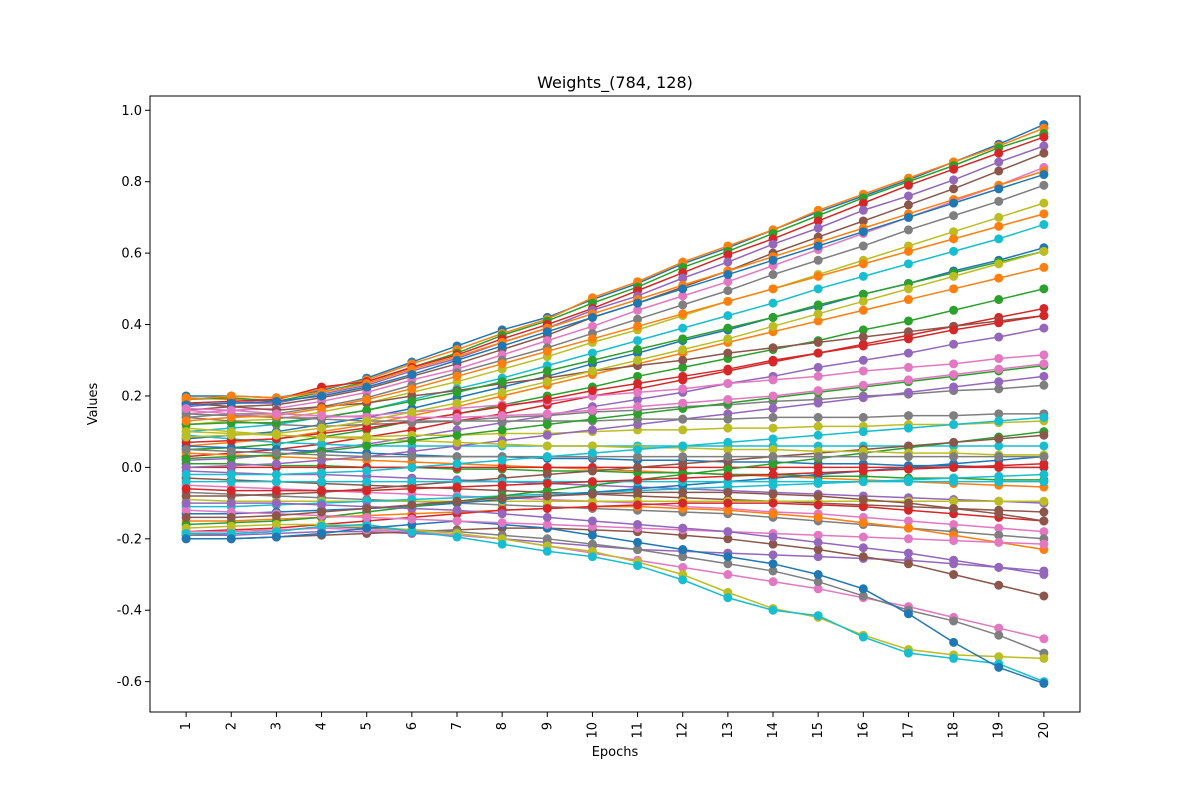 The image size is (1200, 800). Describe the element at coordinates (131, 182) in the screenshot. I see `y-tick-label: 0.8` at that location.